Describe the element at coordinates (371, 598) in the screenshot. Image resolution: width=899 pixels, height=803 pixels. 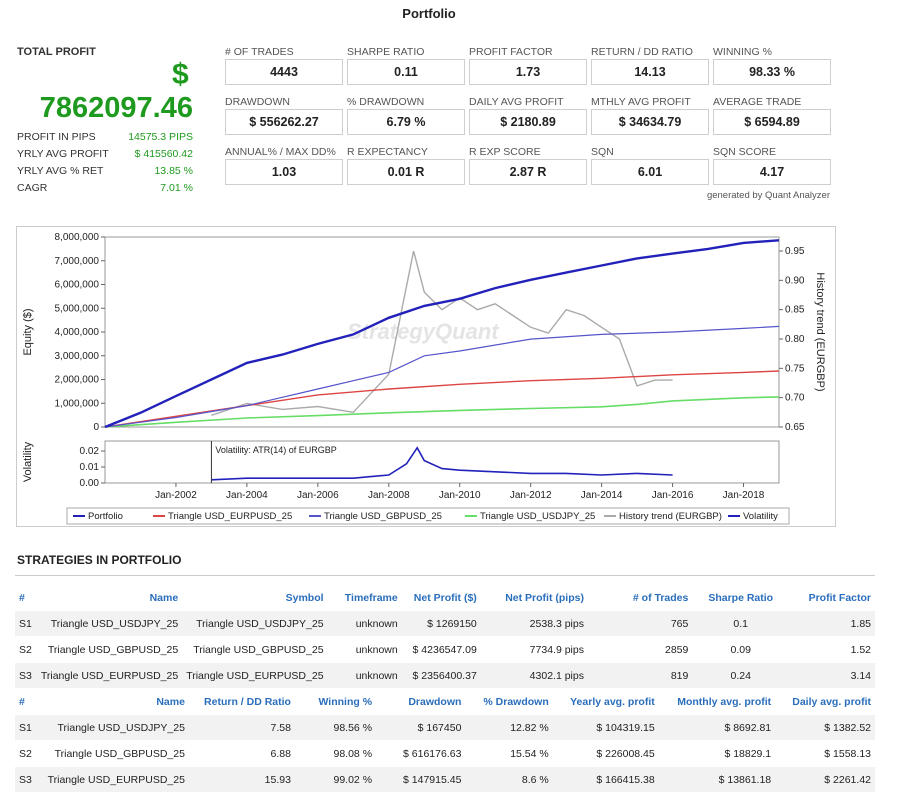
I see `column-header: Timeframe` at that location.